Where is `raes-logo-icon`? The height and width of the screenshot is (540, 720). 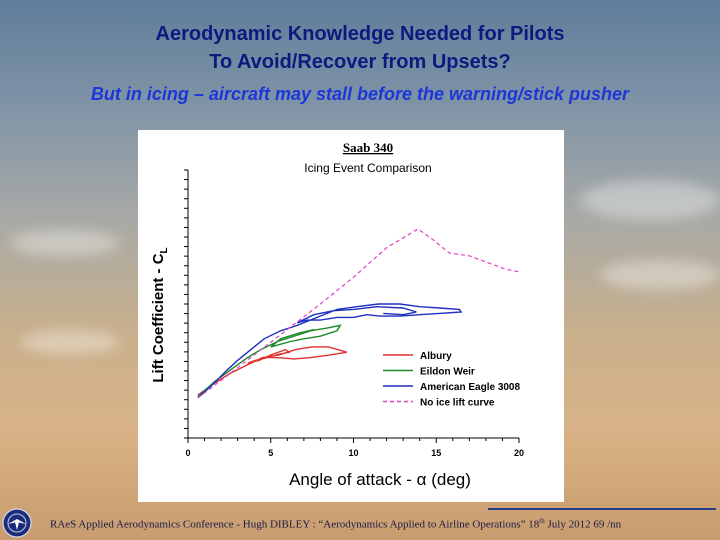 raes-logo-icon is located at coordinates (17, 523).